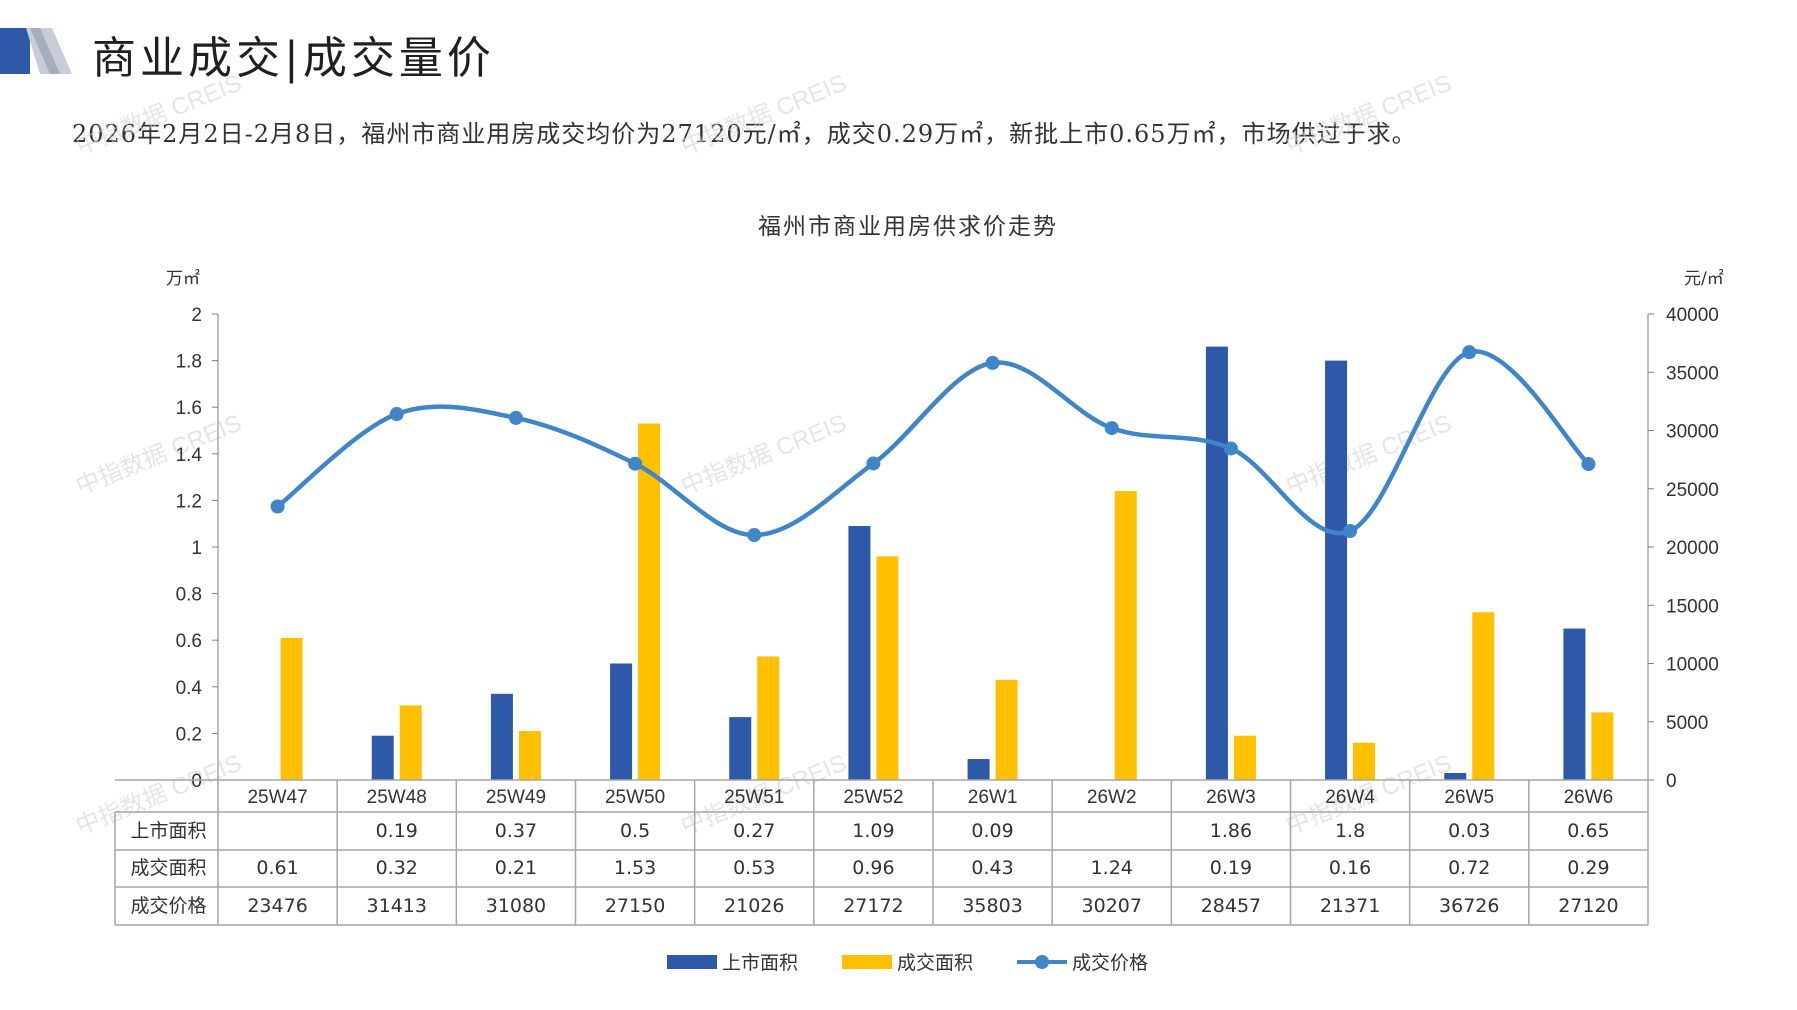 Image resolution: width=1797 pixels, height=1010 pixels. What do you see at coordinates (277, 797) in the screenshot?
I see `category-label: 25W47` at bounding box center [277, 797].